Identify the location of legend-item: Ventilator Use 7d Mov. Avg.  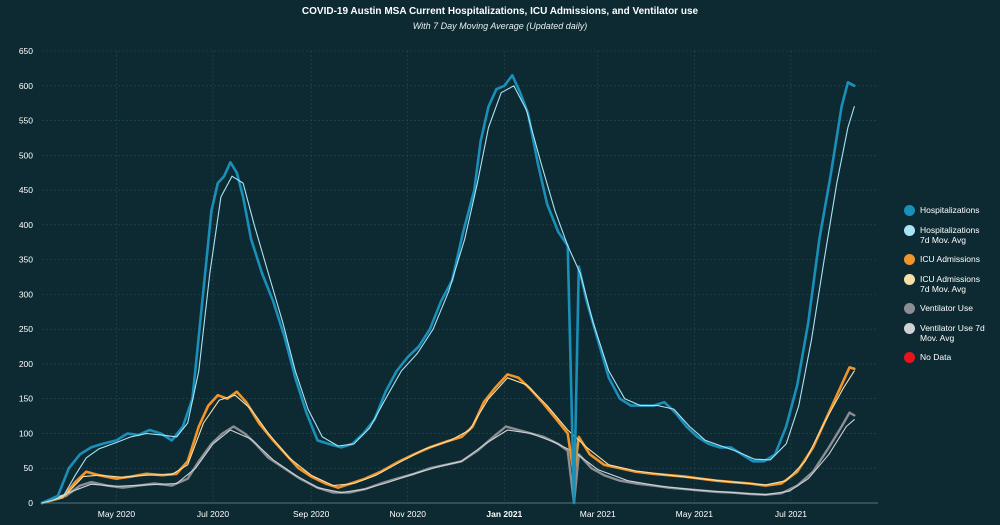
(952, 333).